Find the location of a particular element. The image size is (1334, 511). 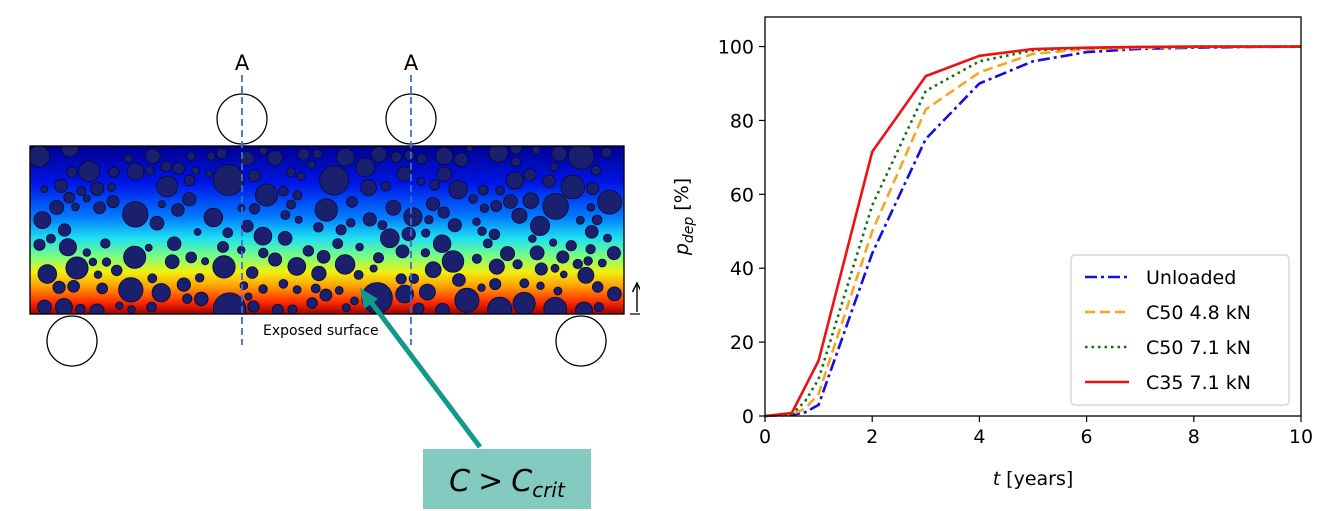

section-label-right: A is located at coordinates (411, 63).